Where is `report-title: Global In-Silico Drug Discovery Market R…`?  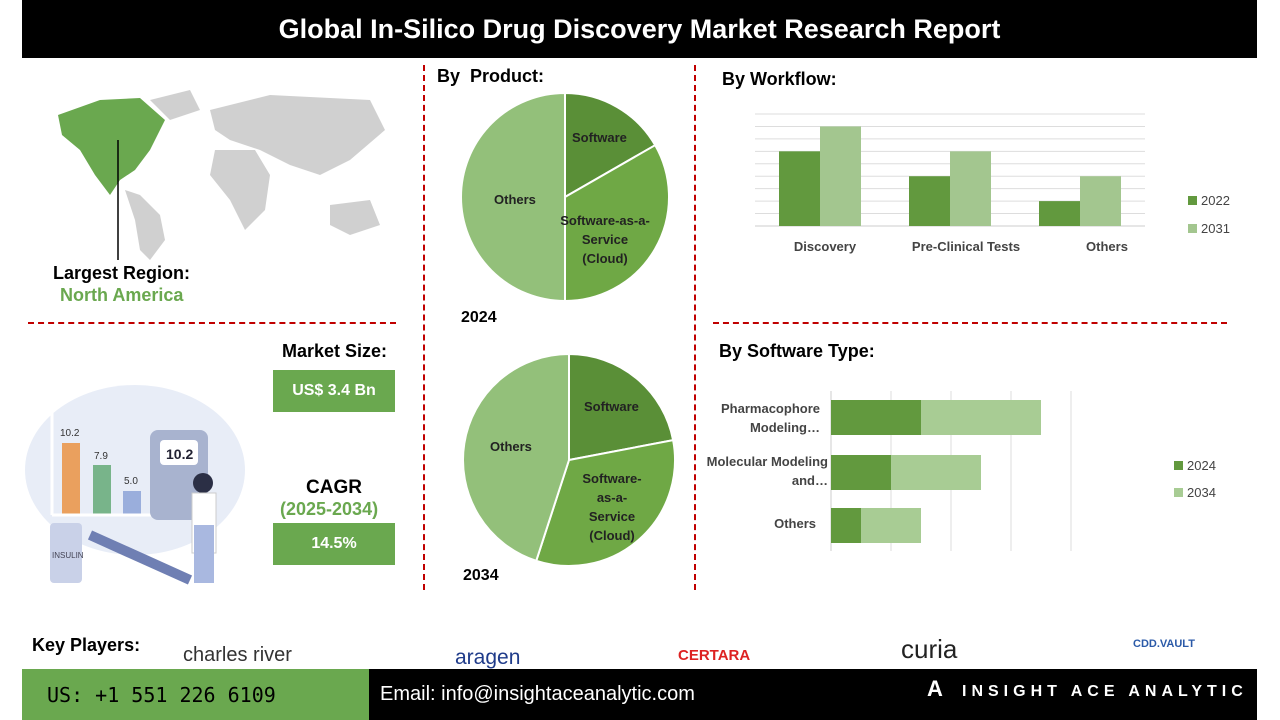
report-title: Global In-Silico Drug Discovery Market R… is located at coordinates (639, 29).